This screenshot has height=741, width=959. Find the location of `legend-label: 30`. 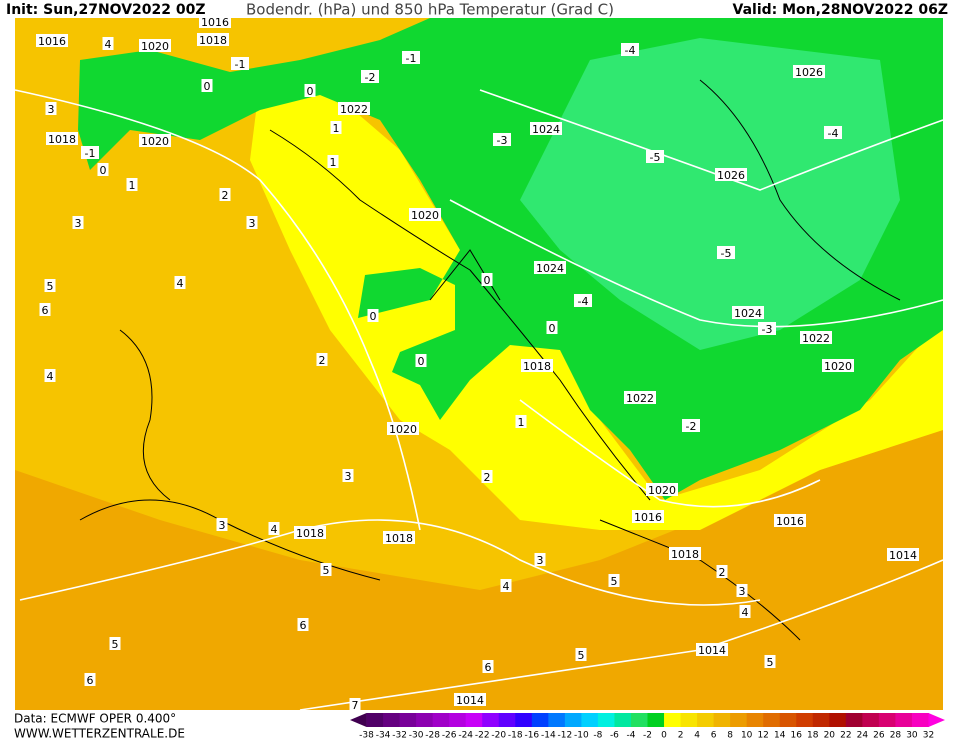

legend-label: 30 is located at coordinates (912, 736).